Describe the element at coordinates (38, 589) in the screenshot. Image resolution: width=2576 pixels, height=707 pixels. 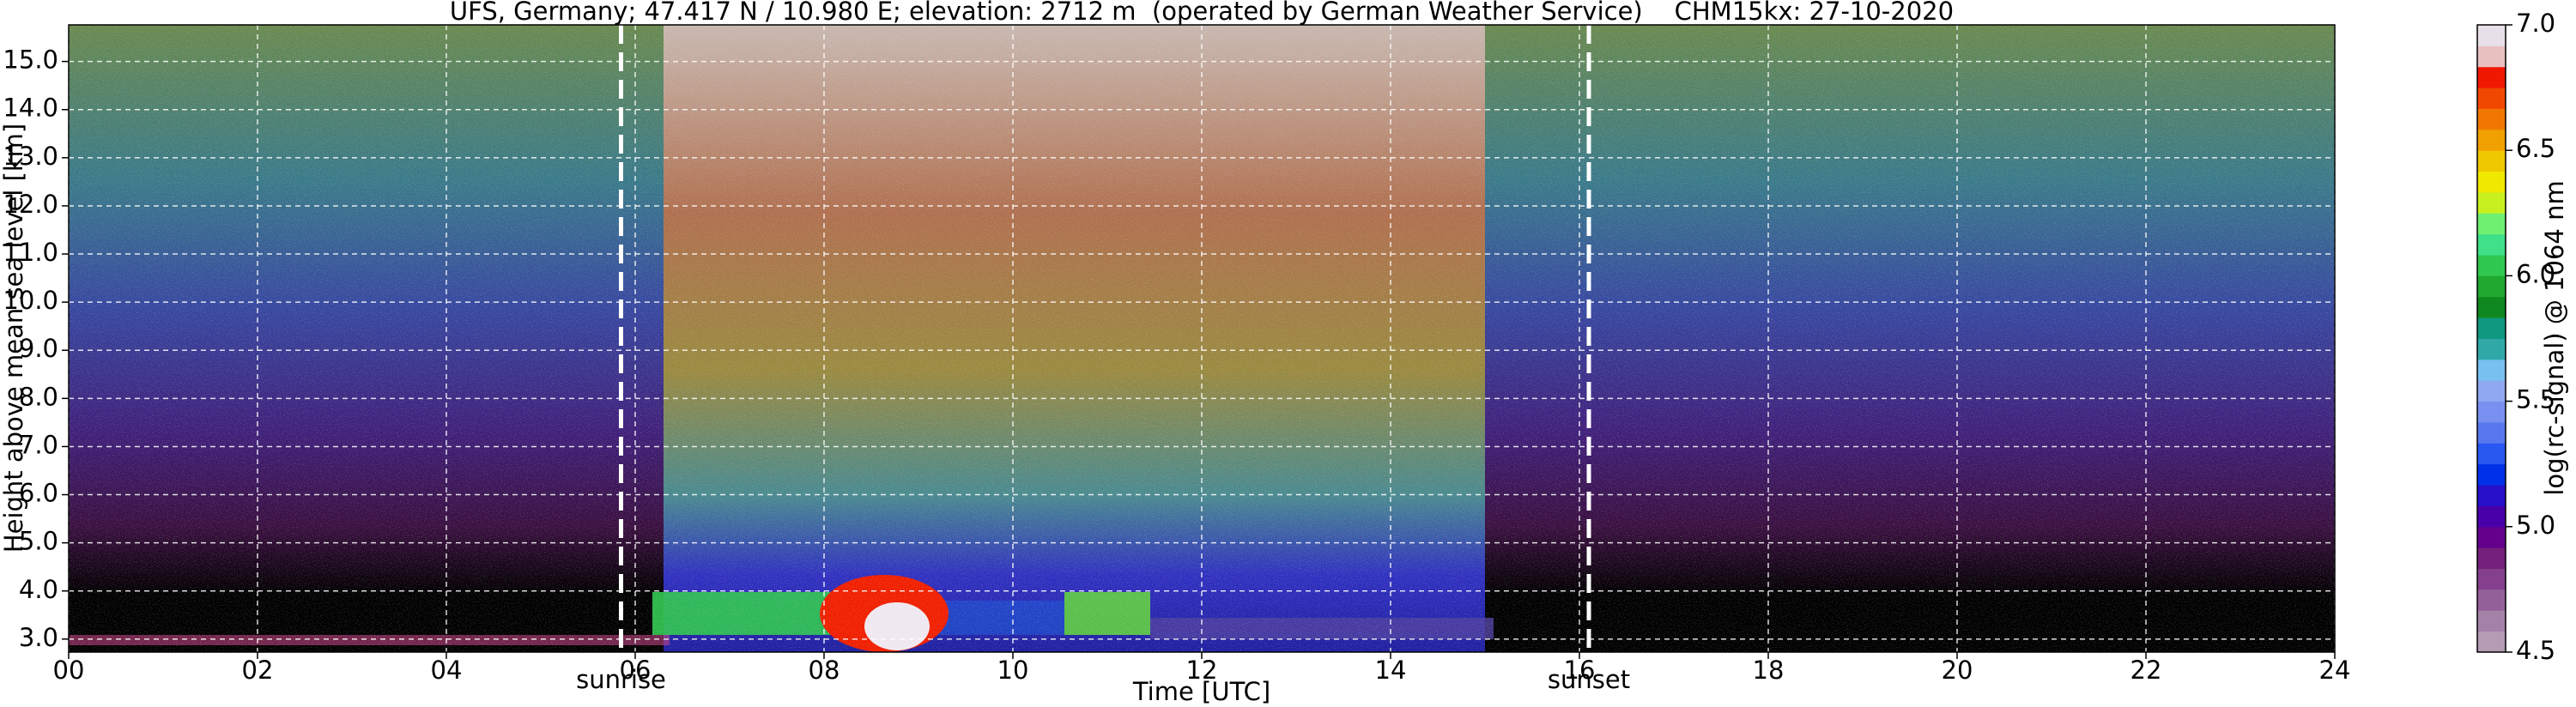
I see `y-tick-label: 4.0` at that location.